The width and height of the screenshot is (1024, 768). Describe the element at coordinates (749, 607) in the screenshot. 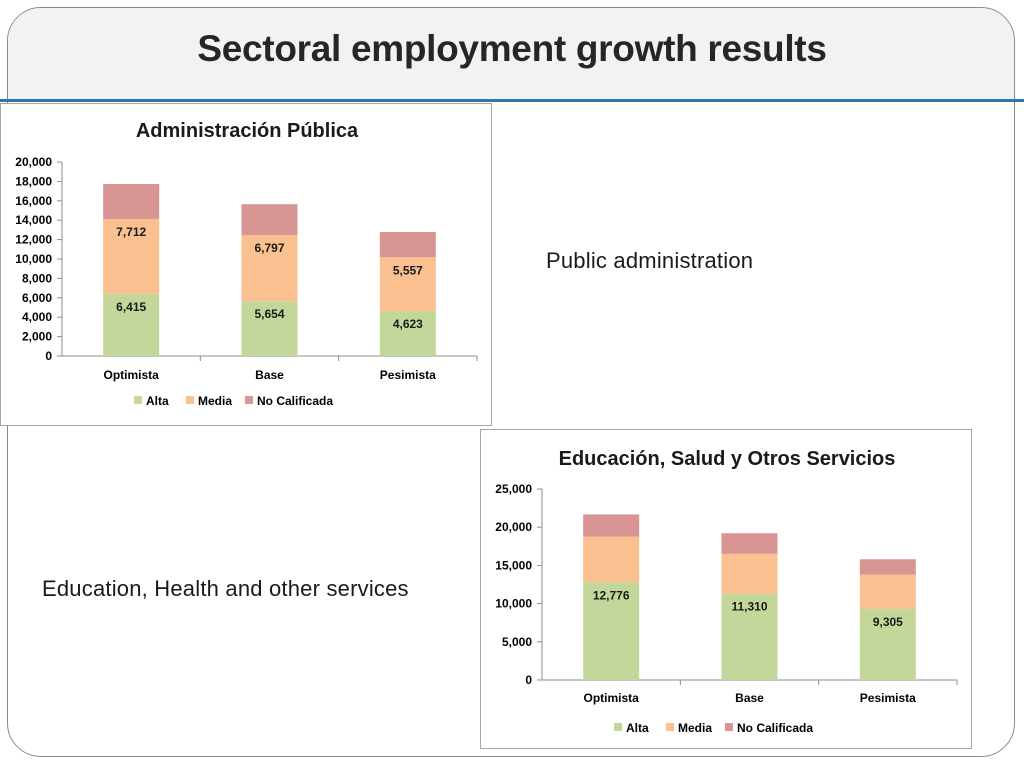

I see `data-label: 11,310` at that location.